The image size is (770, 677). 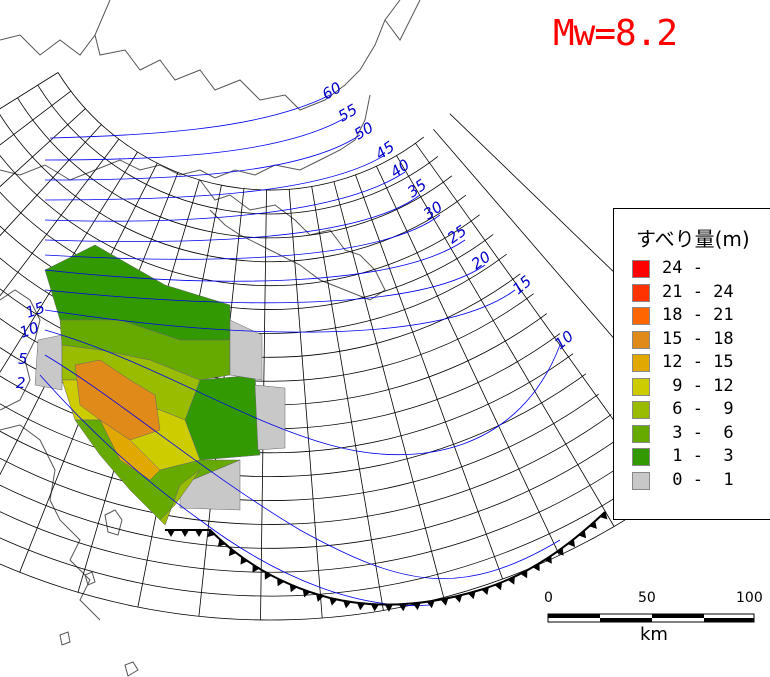 What do you see at coordinates (50, 522) in the screenshot?
I see `coastline-southwest` at bounding box center [50, 522].